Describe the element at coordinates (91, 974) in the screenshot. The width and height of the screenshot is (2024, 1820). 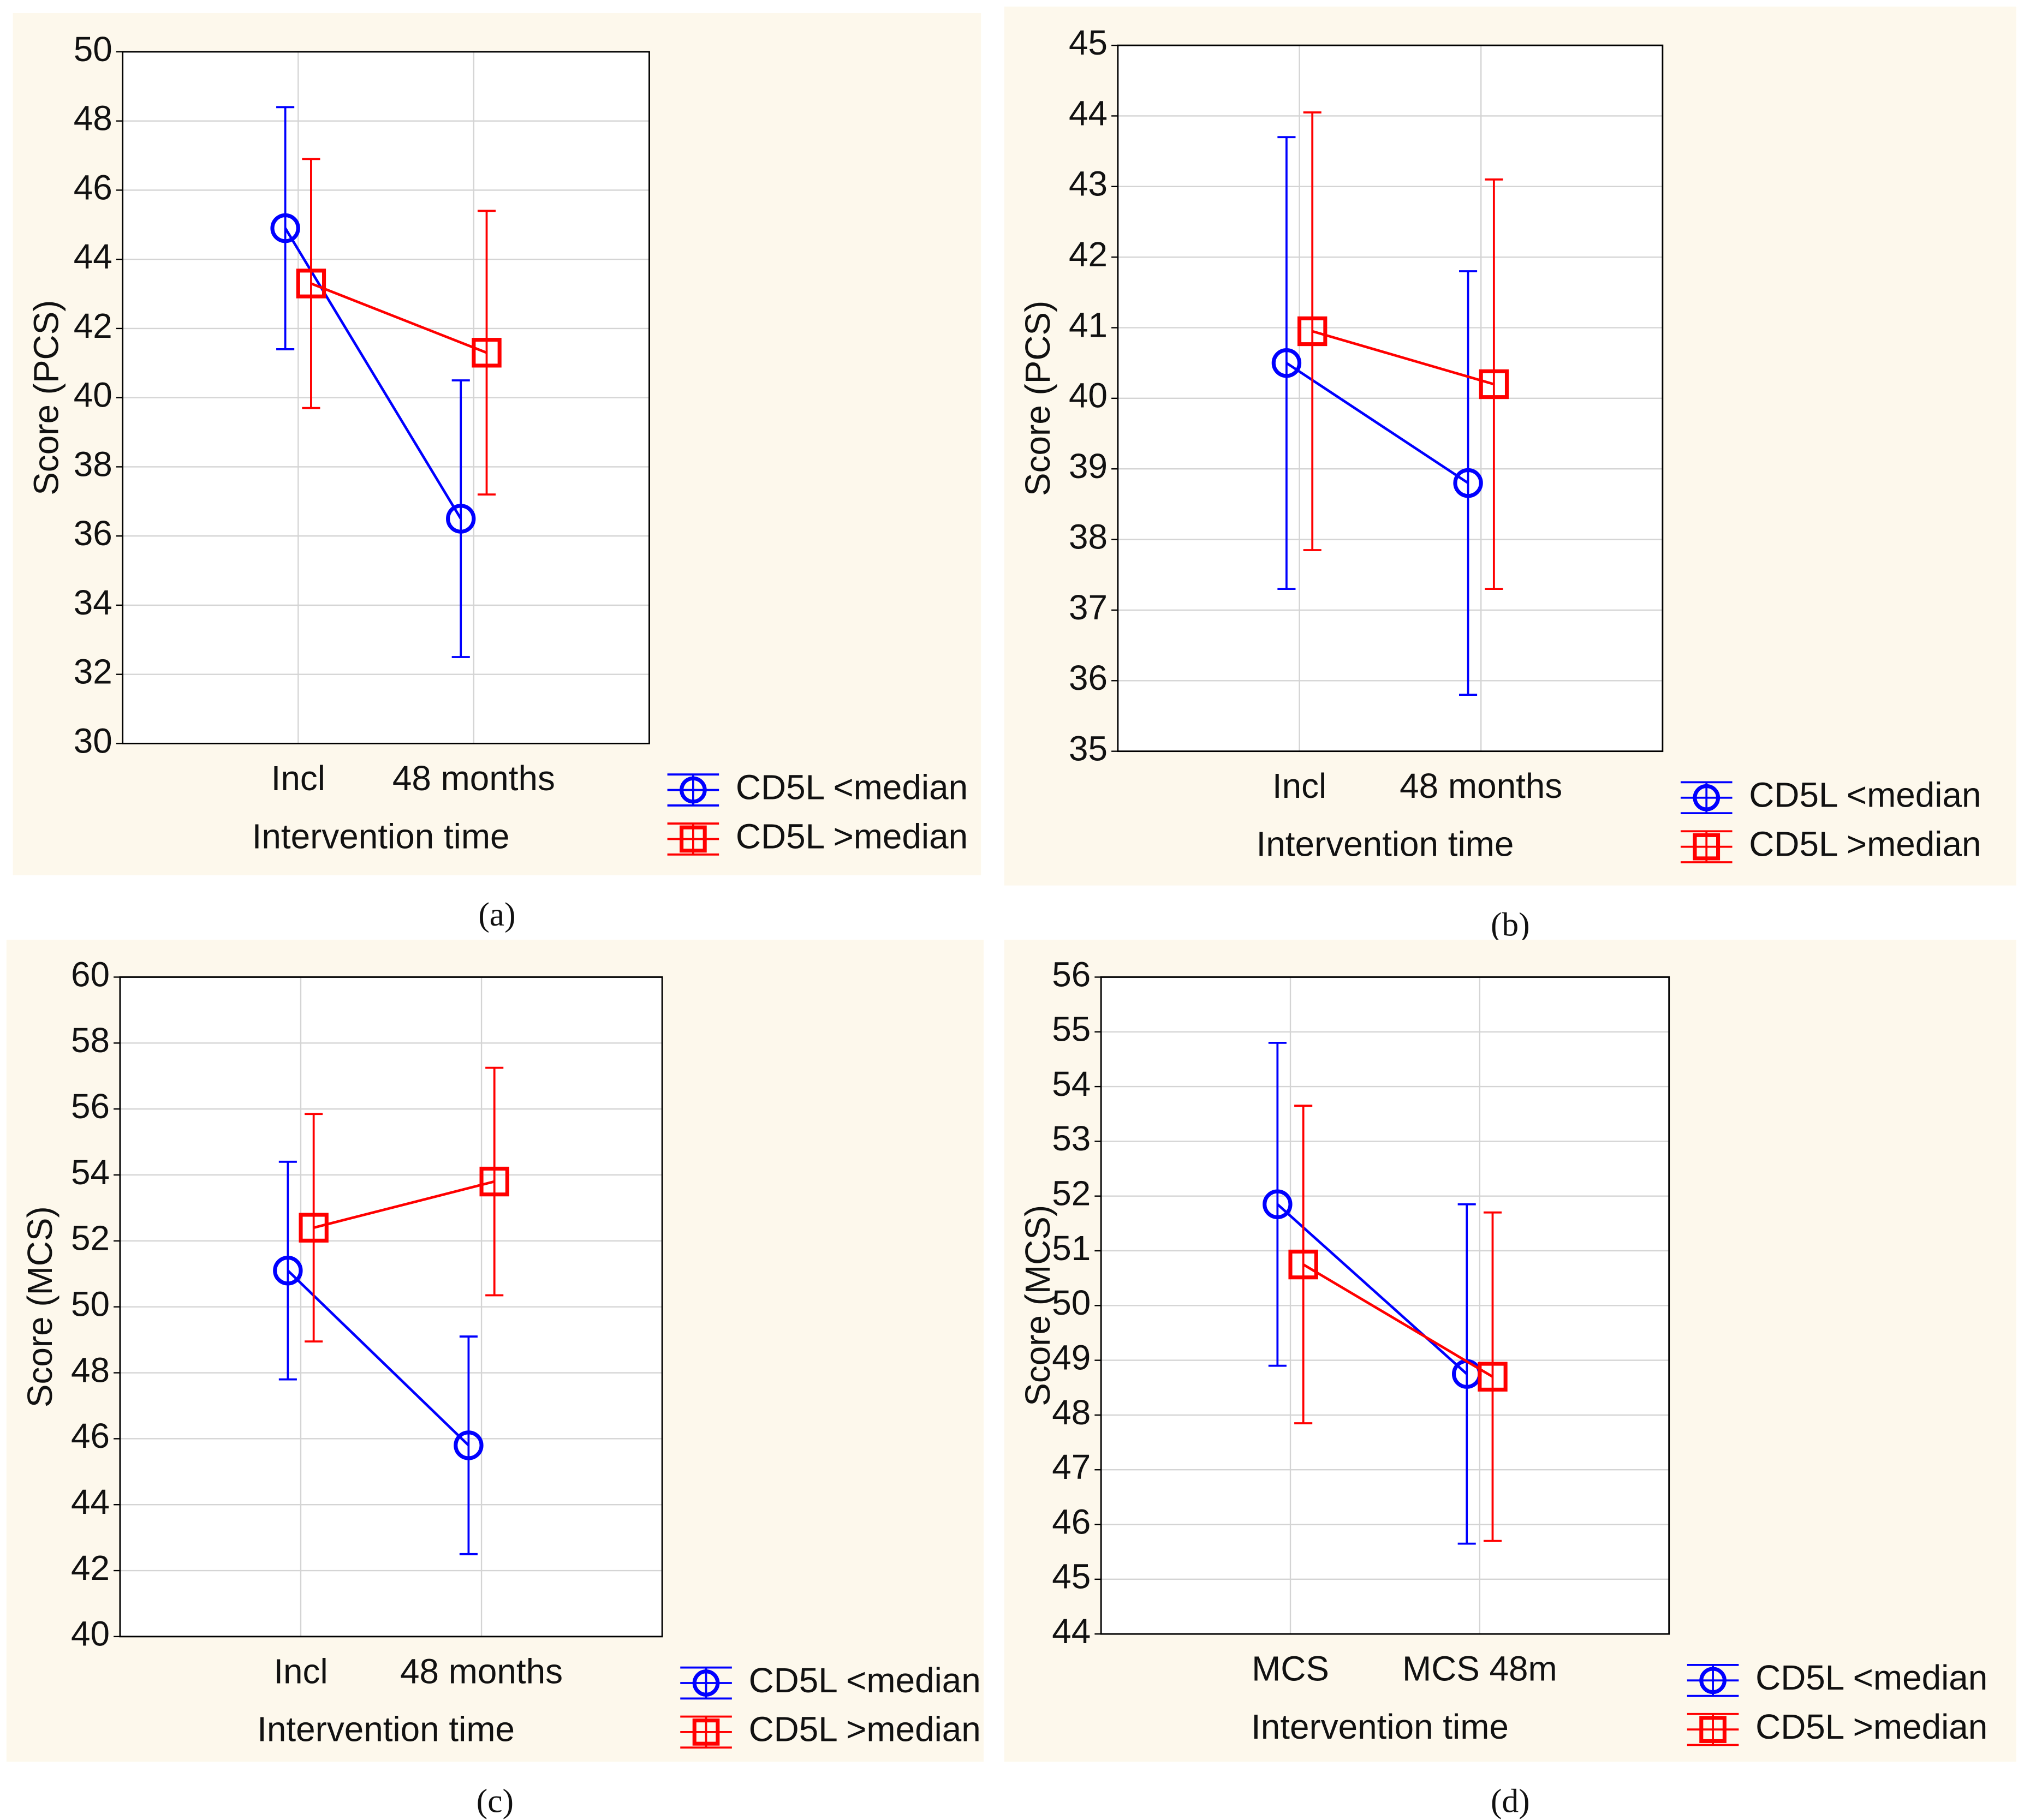
I see `y-tick-label: 60` at that location.